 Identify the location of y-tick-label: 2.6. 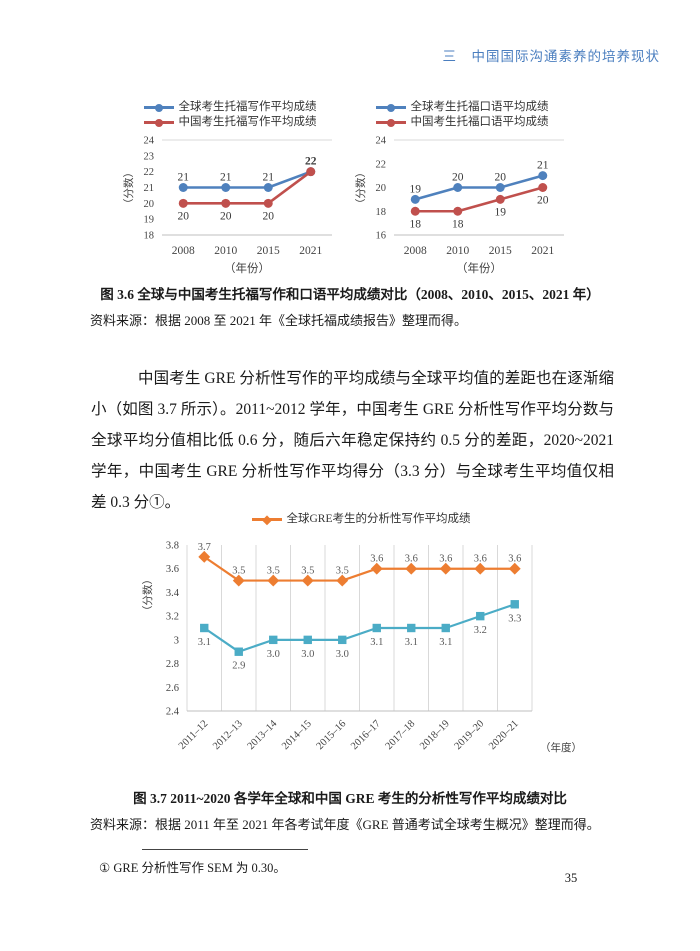
(172, 688).